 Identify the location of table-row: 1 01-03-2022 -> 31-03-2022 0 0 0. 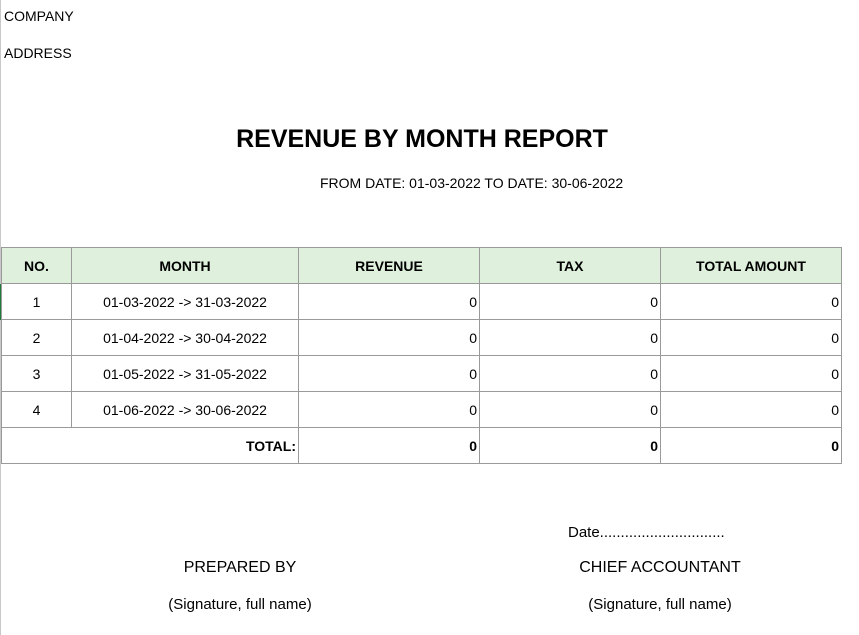
(421, 301).